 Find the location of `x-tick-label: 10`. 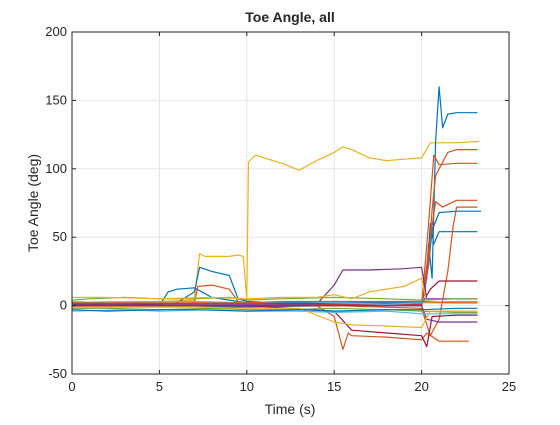

x-tick-label: 10 is located at coordinates (247, 386).